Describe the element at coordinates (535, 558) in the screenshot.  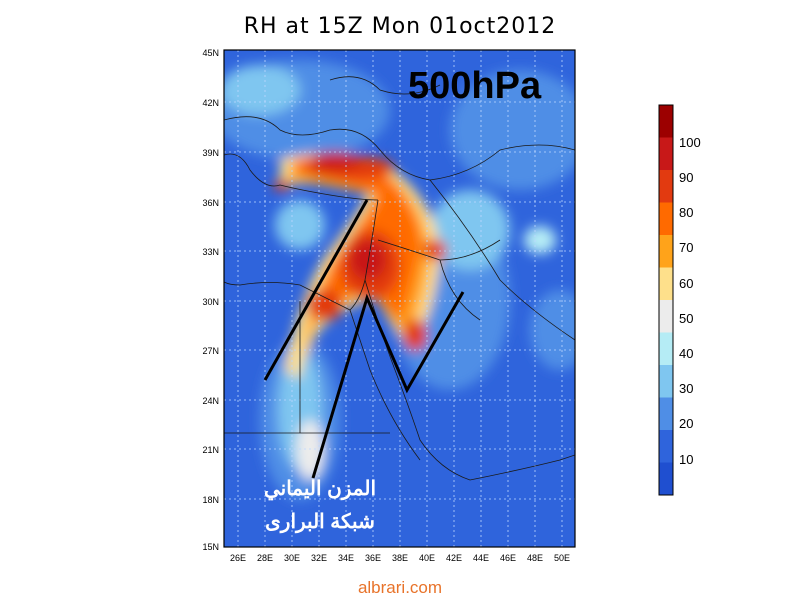
I see `lon-tick: 48E` at that location.